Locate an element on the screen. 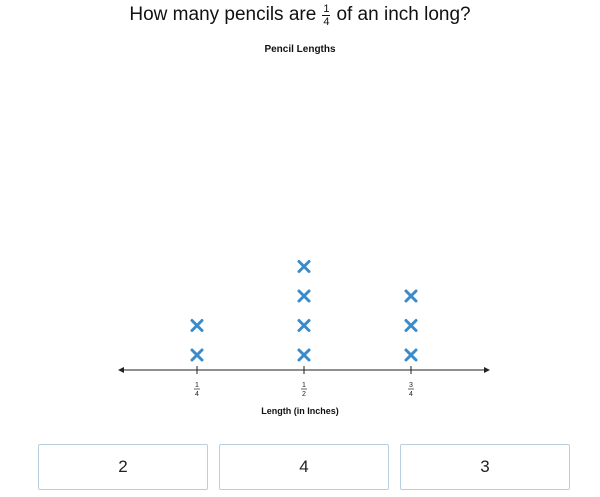  axis-arrow-left is located at coordinates (121, 370).